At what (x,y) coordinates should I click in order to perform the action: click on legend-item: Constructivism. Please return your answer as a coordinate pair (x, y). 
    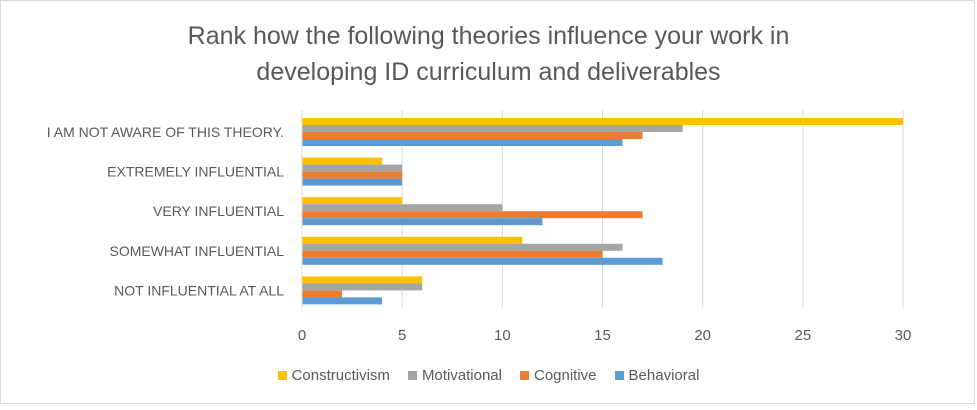
    Looking at the image, I should click on (333, 375).